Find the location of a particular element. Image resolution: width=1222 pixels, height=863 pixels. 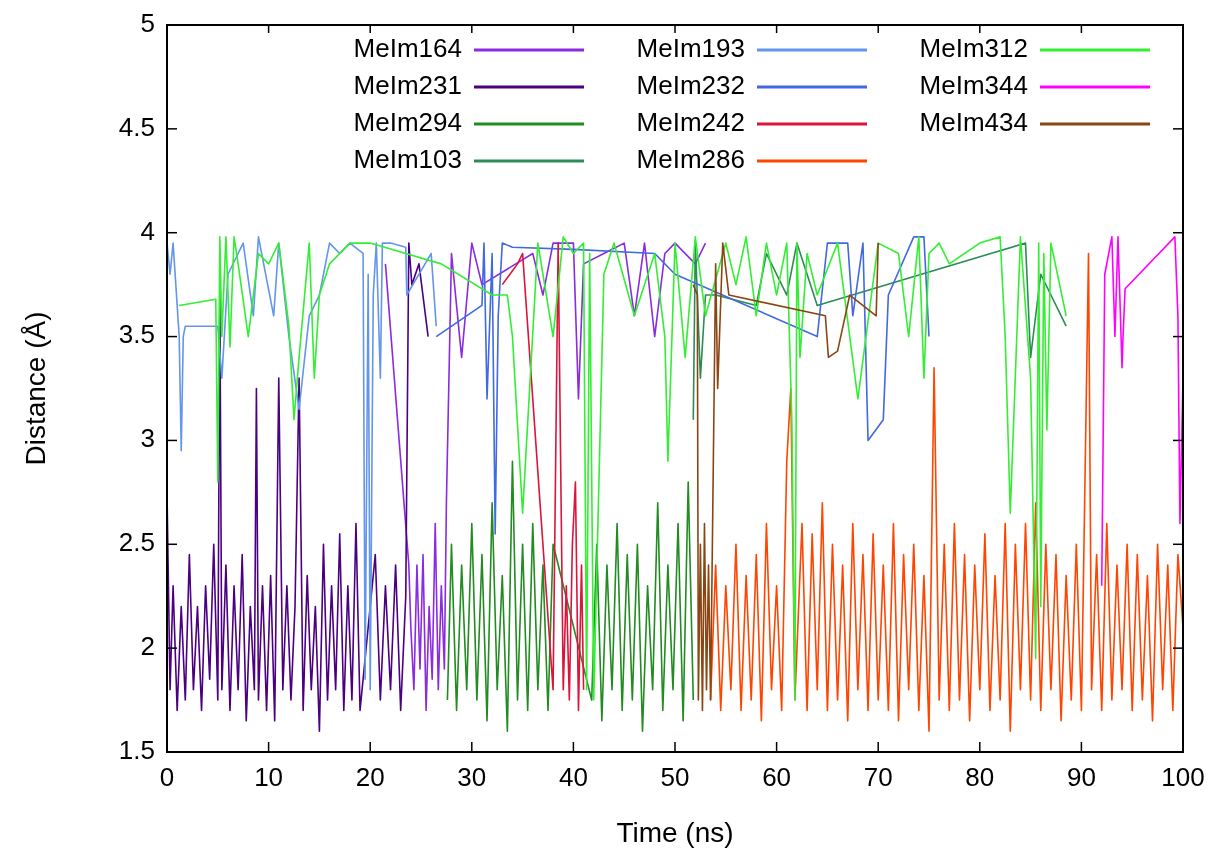

x-tick-label: 100 is located at coordinates (1183, 777).